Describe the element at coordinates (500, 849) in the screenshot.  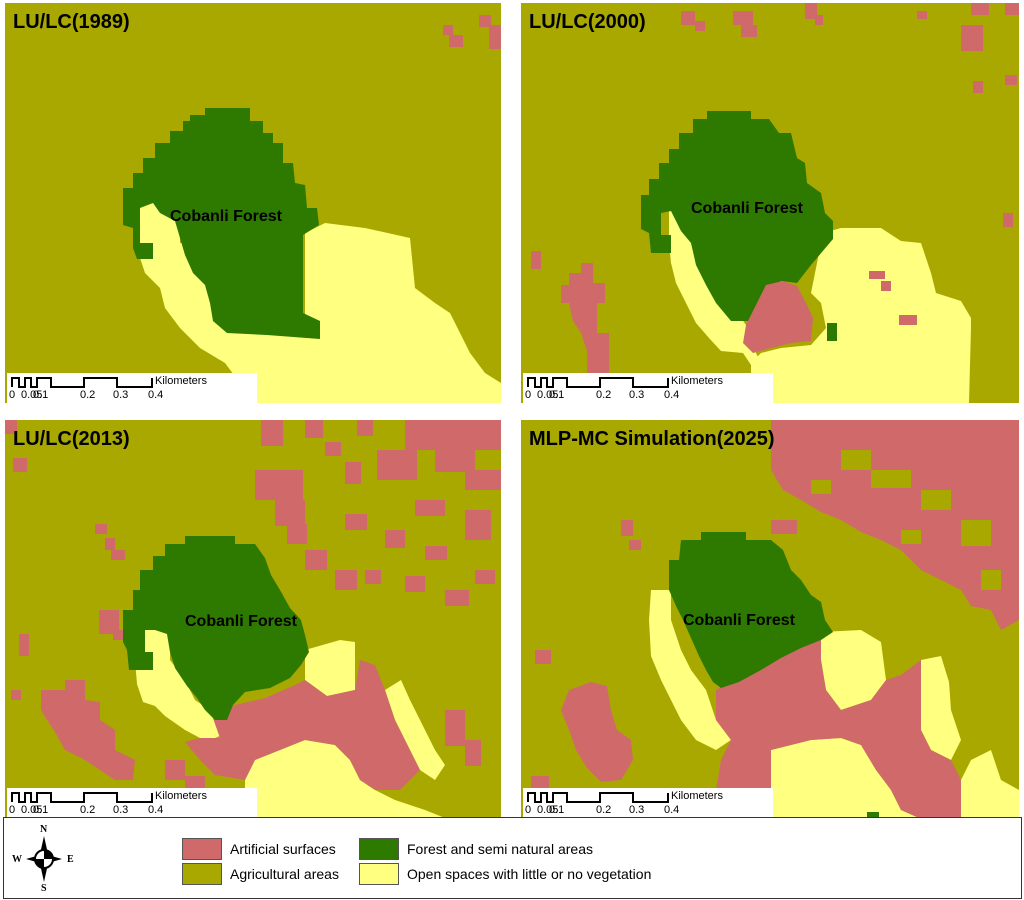
I see `legend-label: Forest and semi natural areas` at that location.